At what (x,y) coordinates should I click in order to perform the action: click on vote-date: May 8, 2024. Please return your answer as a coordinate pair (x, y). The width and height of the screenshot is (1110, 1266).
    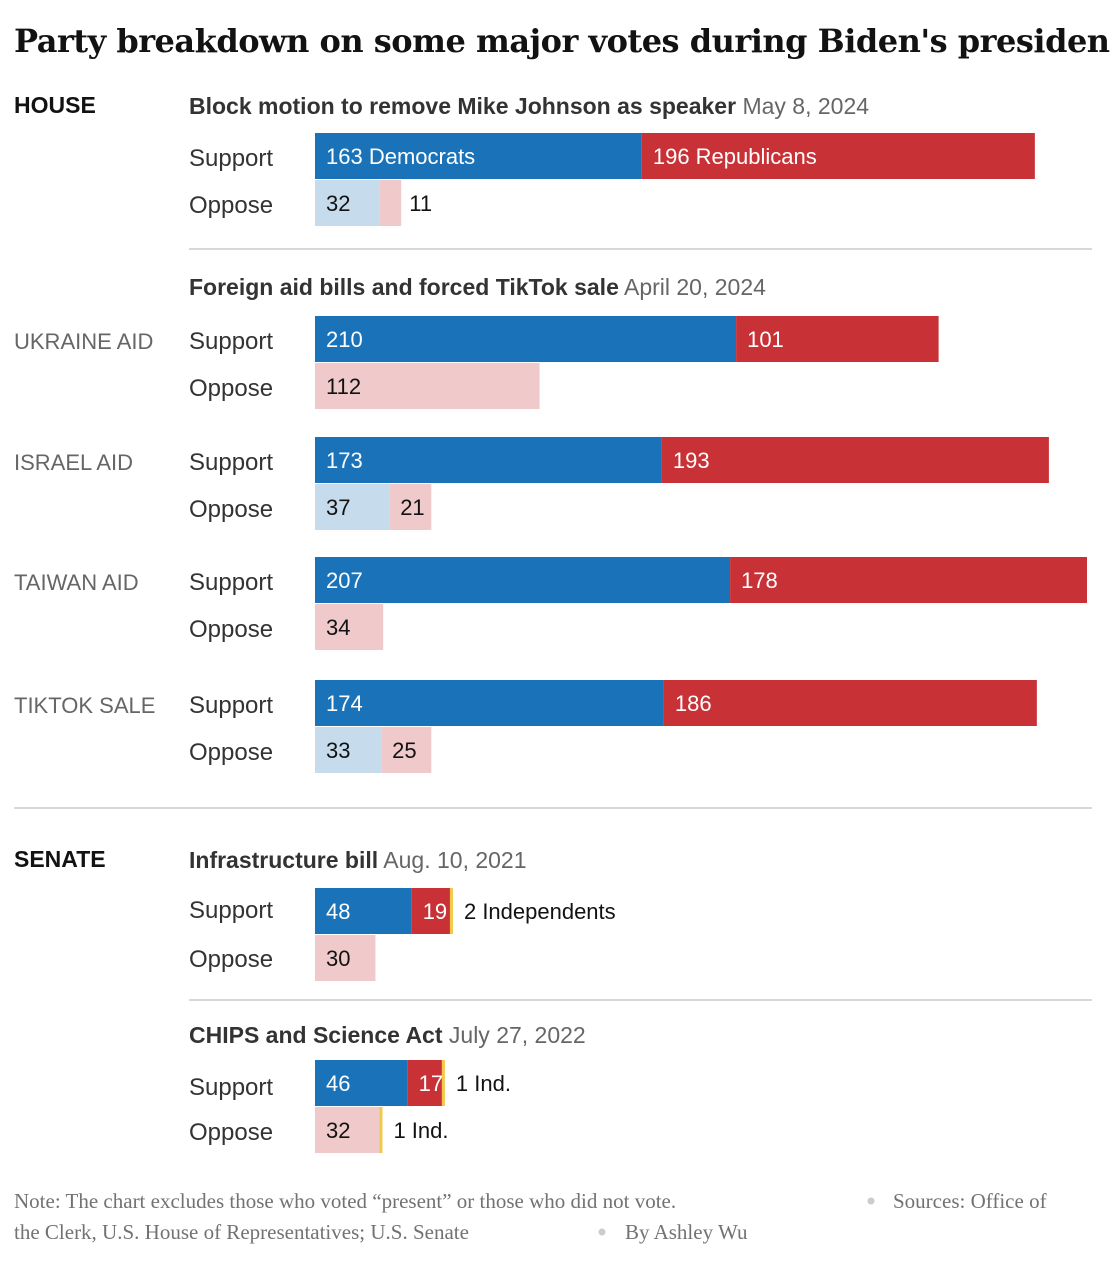
    Looking at the image, I should click on (802, 106).